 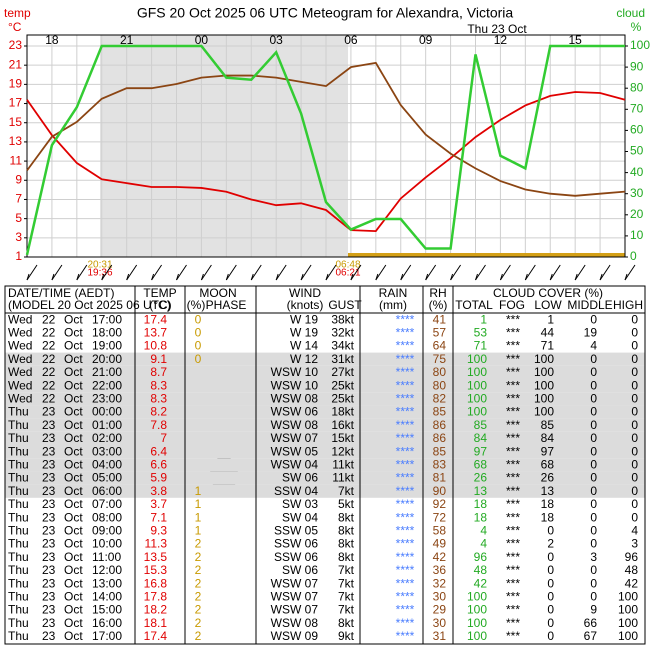 What do you see at coordinates (483, 544) in the screenshot?
I see `table-cell: 4` at bounding box center [483, 544].